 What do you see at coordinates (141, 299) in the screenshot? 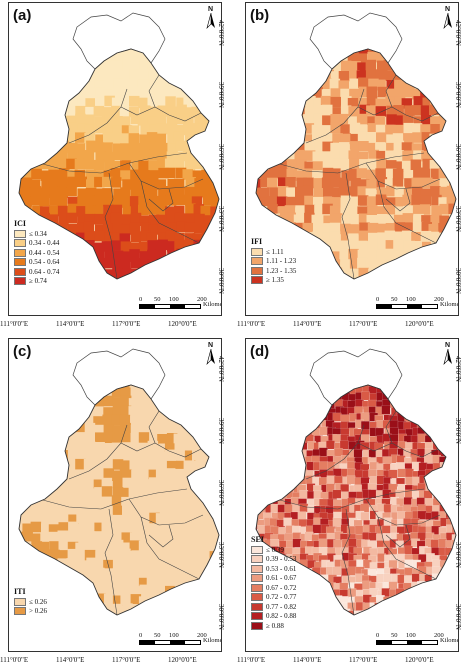
I see `scale-tick-label: 0` at bounding box center [141, 299].